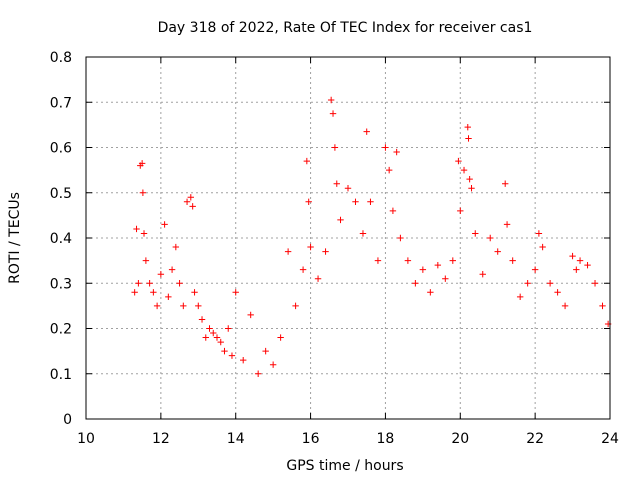 This screenshot has height=480, width=640. Describe the element at coordinates (161, 439) in the screenshot. I see `x-tick-label: 12` at that location.